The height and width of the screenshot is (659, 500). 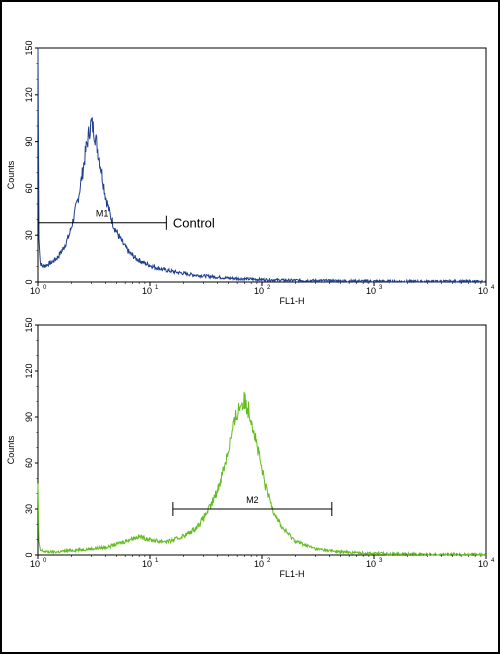 I want to click on marker-gate-label: M2, so click(x=252, y=500).